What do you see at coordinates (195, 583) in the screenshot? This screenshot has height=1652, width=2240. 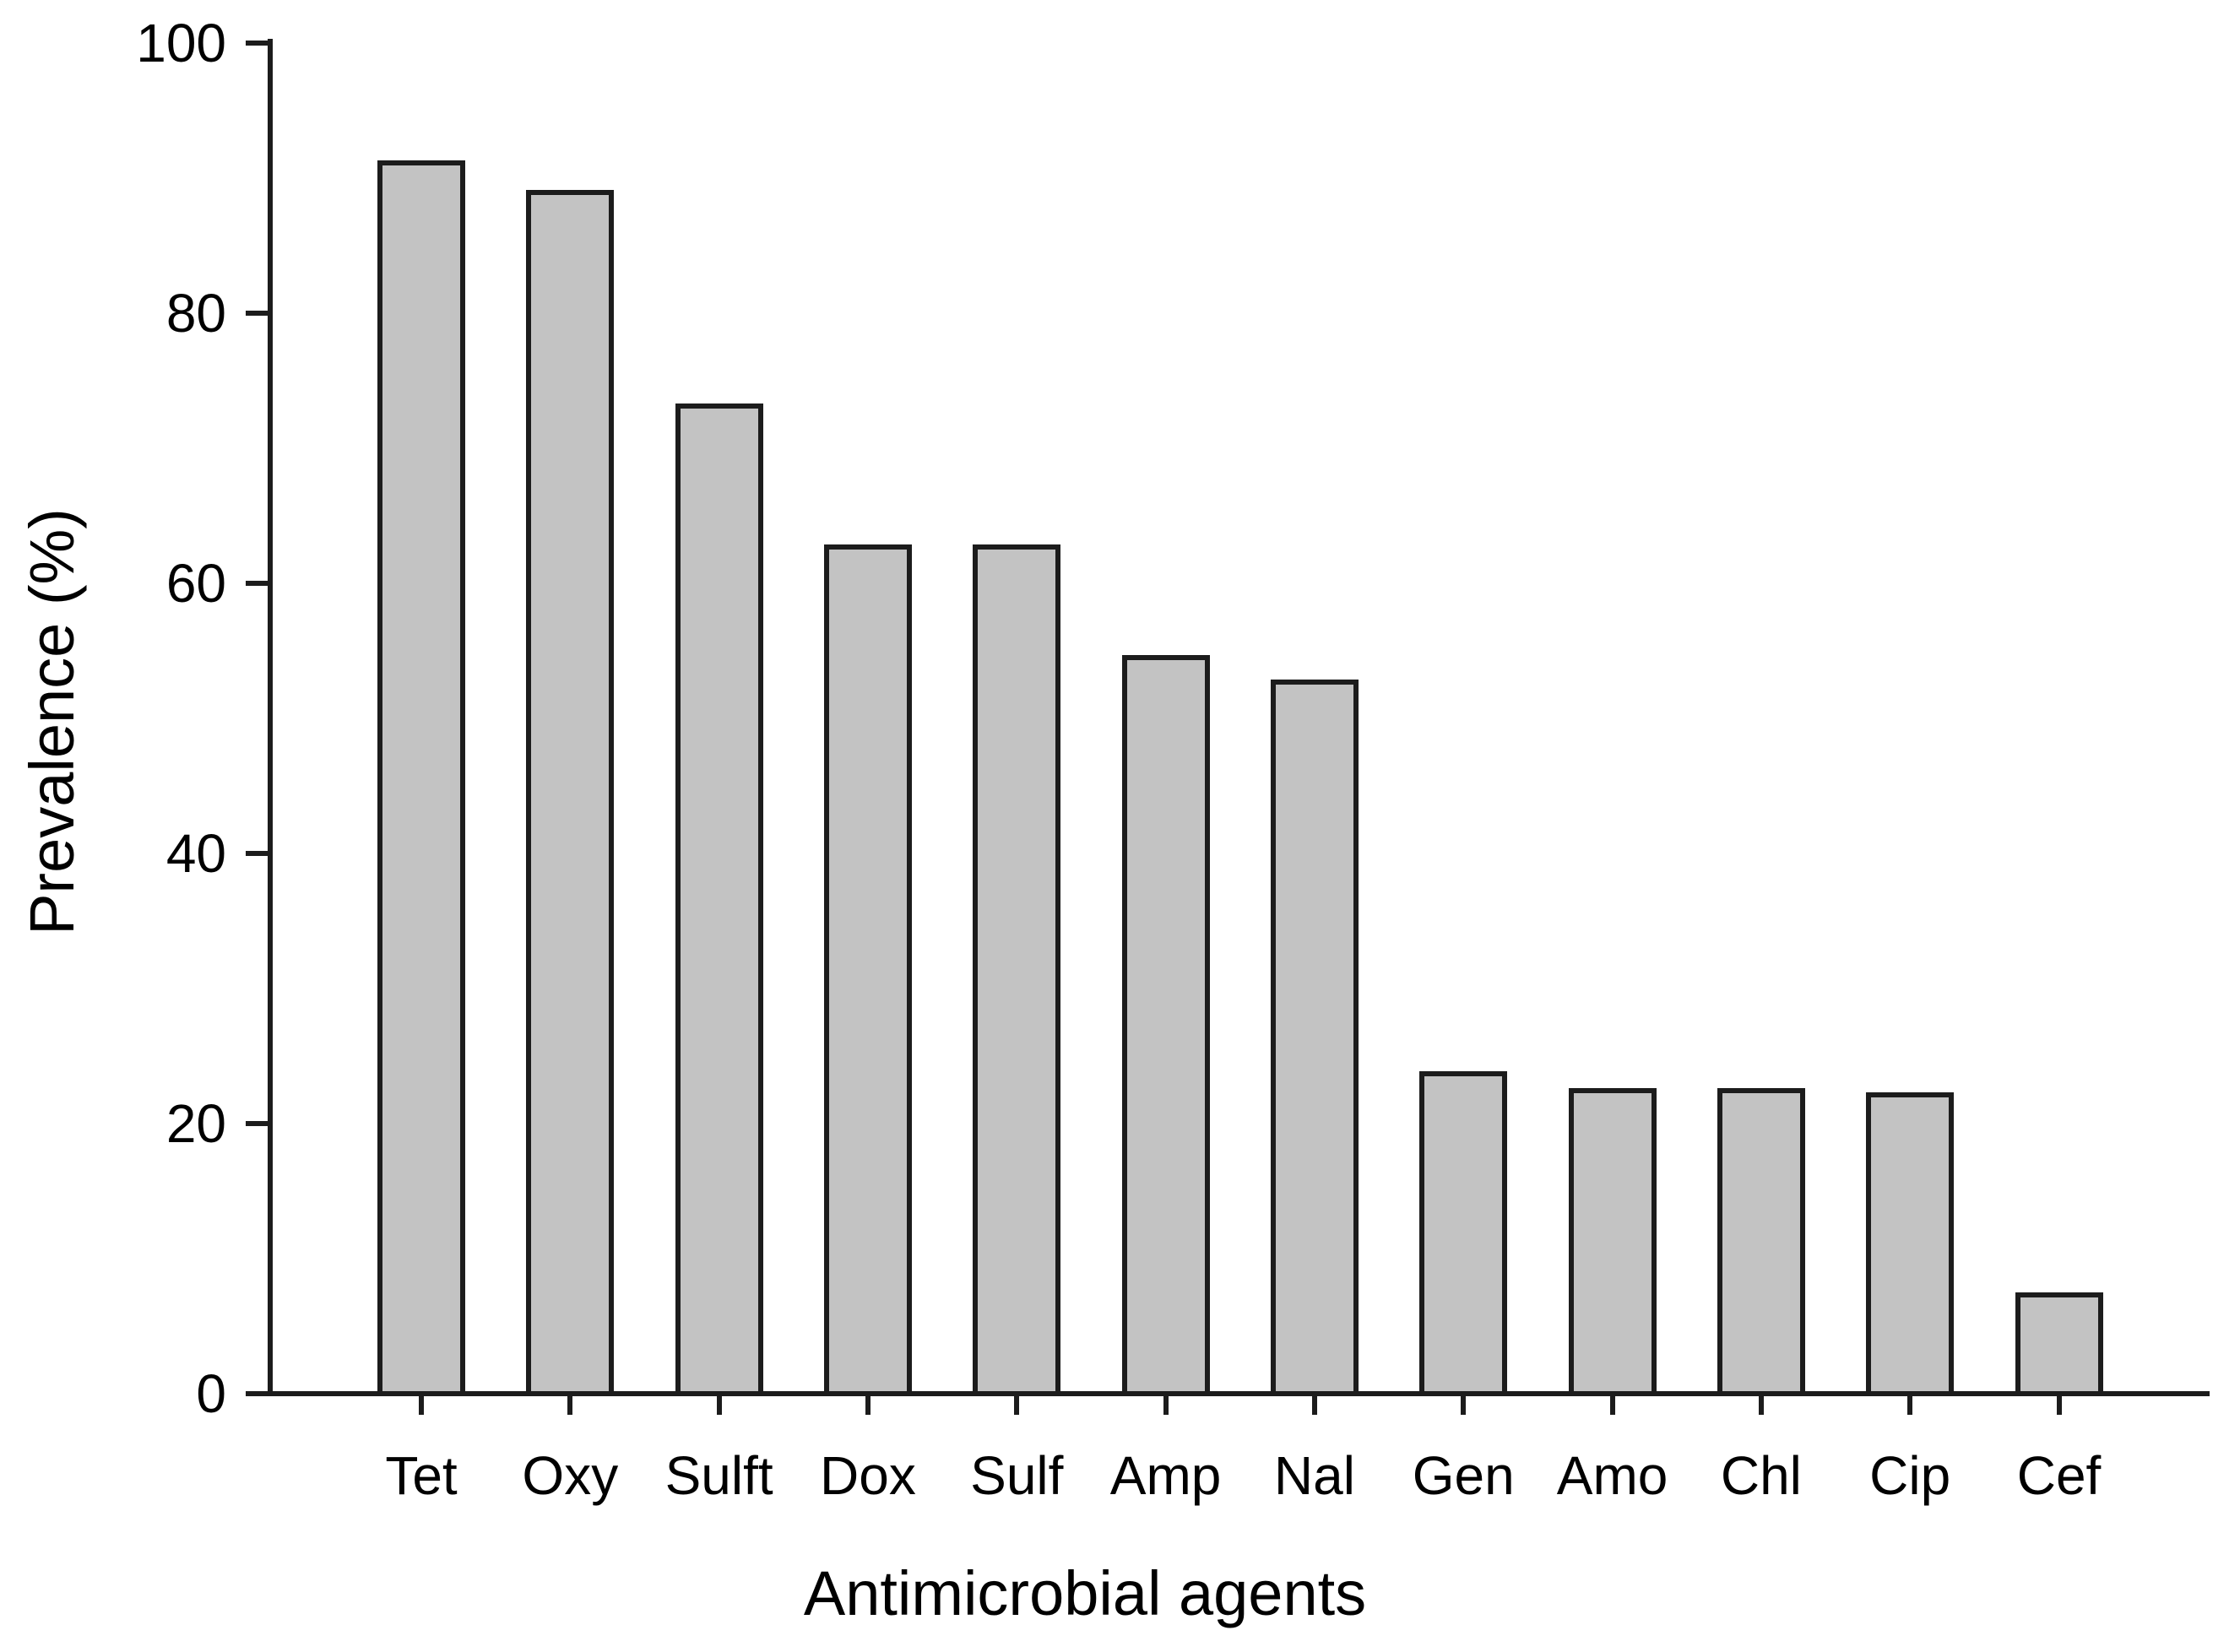 I see `y-tick-label: 60` at bounding box center [195, 583].